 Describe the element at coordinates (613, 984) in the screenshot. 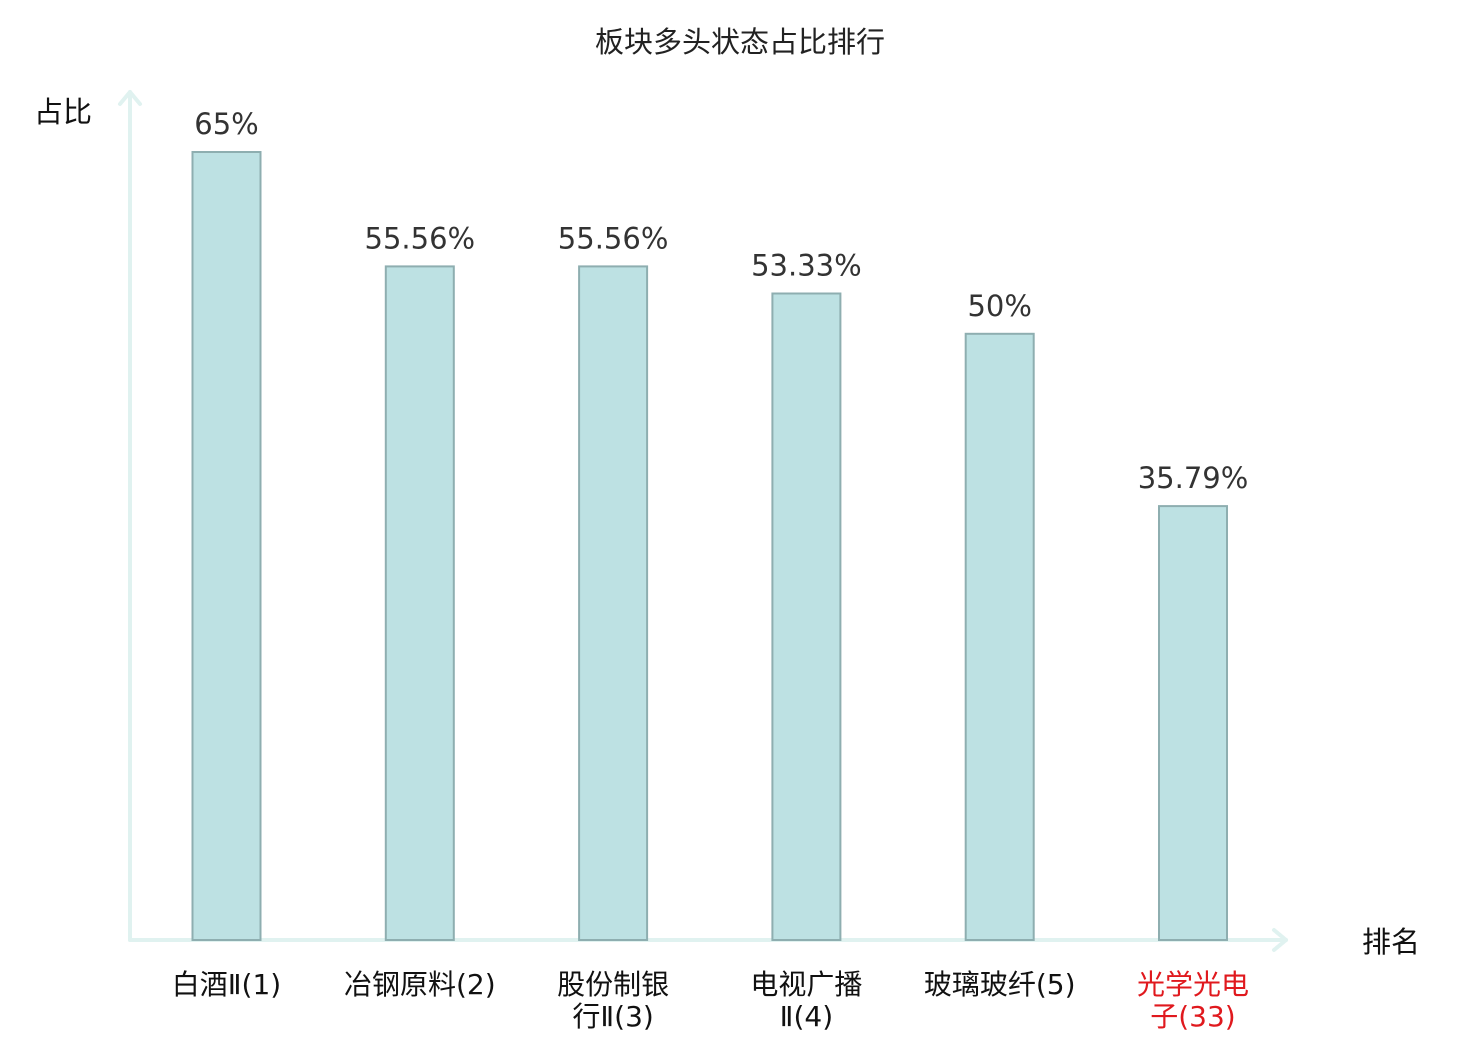

I see `category-label-3-line-1: 股份制银` at that location.